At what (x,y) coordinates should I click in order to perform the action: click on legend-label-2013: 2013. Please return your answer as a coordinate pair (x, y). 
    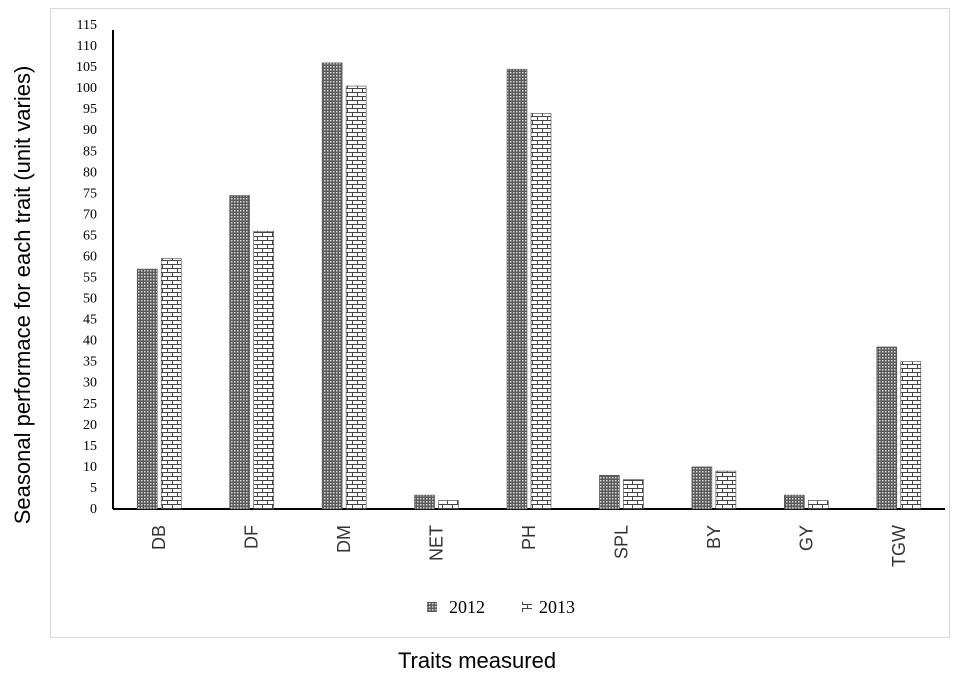
    Looking at the image, I should click on (557, 607).